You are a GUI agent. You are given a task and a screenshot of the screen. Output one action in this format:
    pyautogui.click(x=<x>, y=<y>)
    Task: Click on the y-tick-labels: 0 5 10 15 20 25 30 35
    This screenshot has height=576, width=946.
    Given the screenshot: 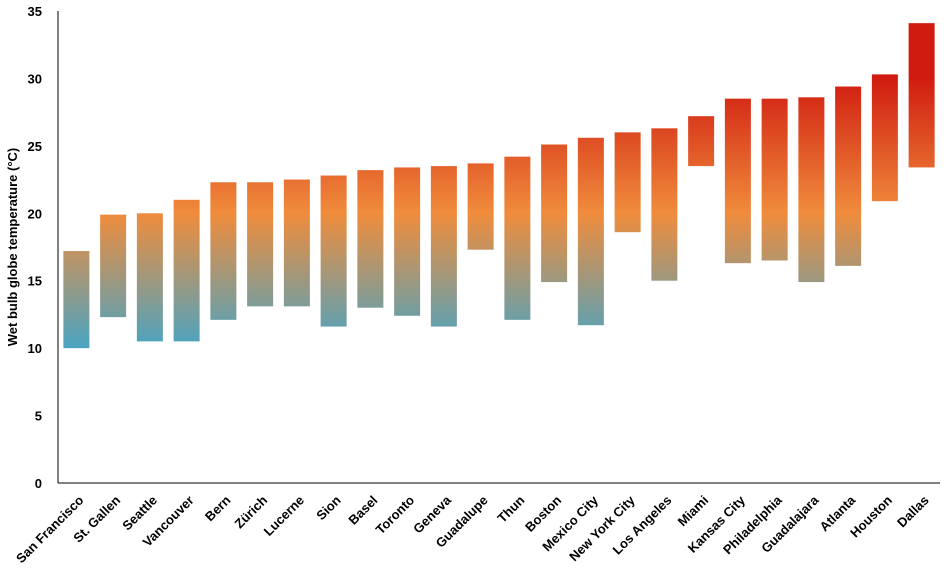 What is the action you would take?
    pyautogui.click(x=35, y=247)
    